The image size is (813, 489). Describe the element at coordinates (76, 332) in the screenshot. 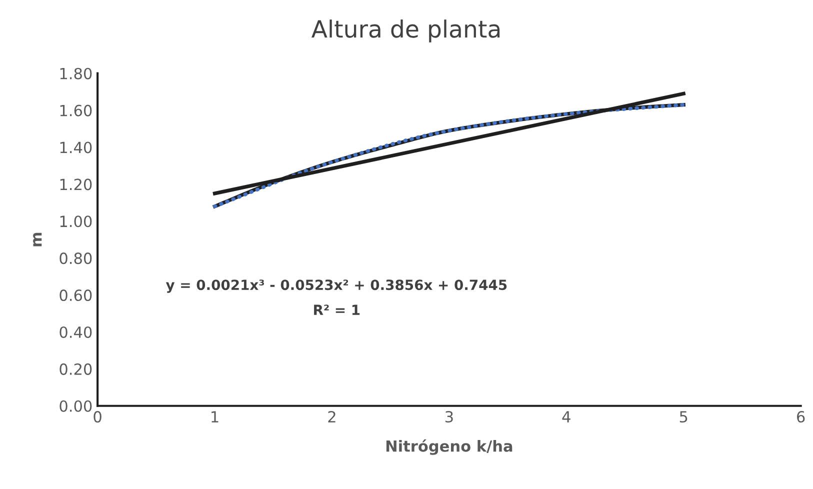

I see `y-tick-label: 0.40` at that location.